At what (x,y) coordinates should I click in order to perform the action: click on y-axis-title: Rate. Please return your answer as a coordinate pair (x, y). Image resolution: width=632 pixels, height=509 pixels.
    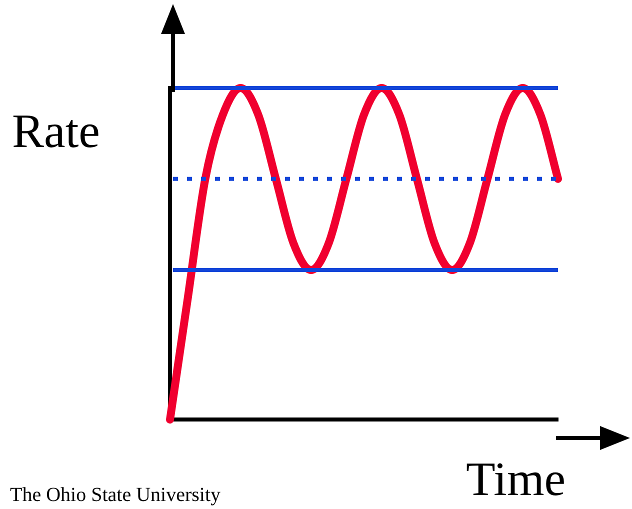
    Looking at the image, I should click on (56, 131).